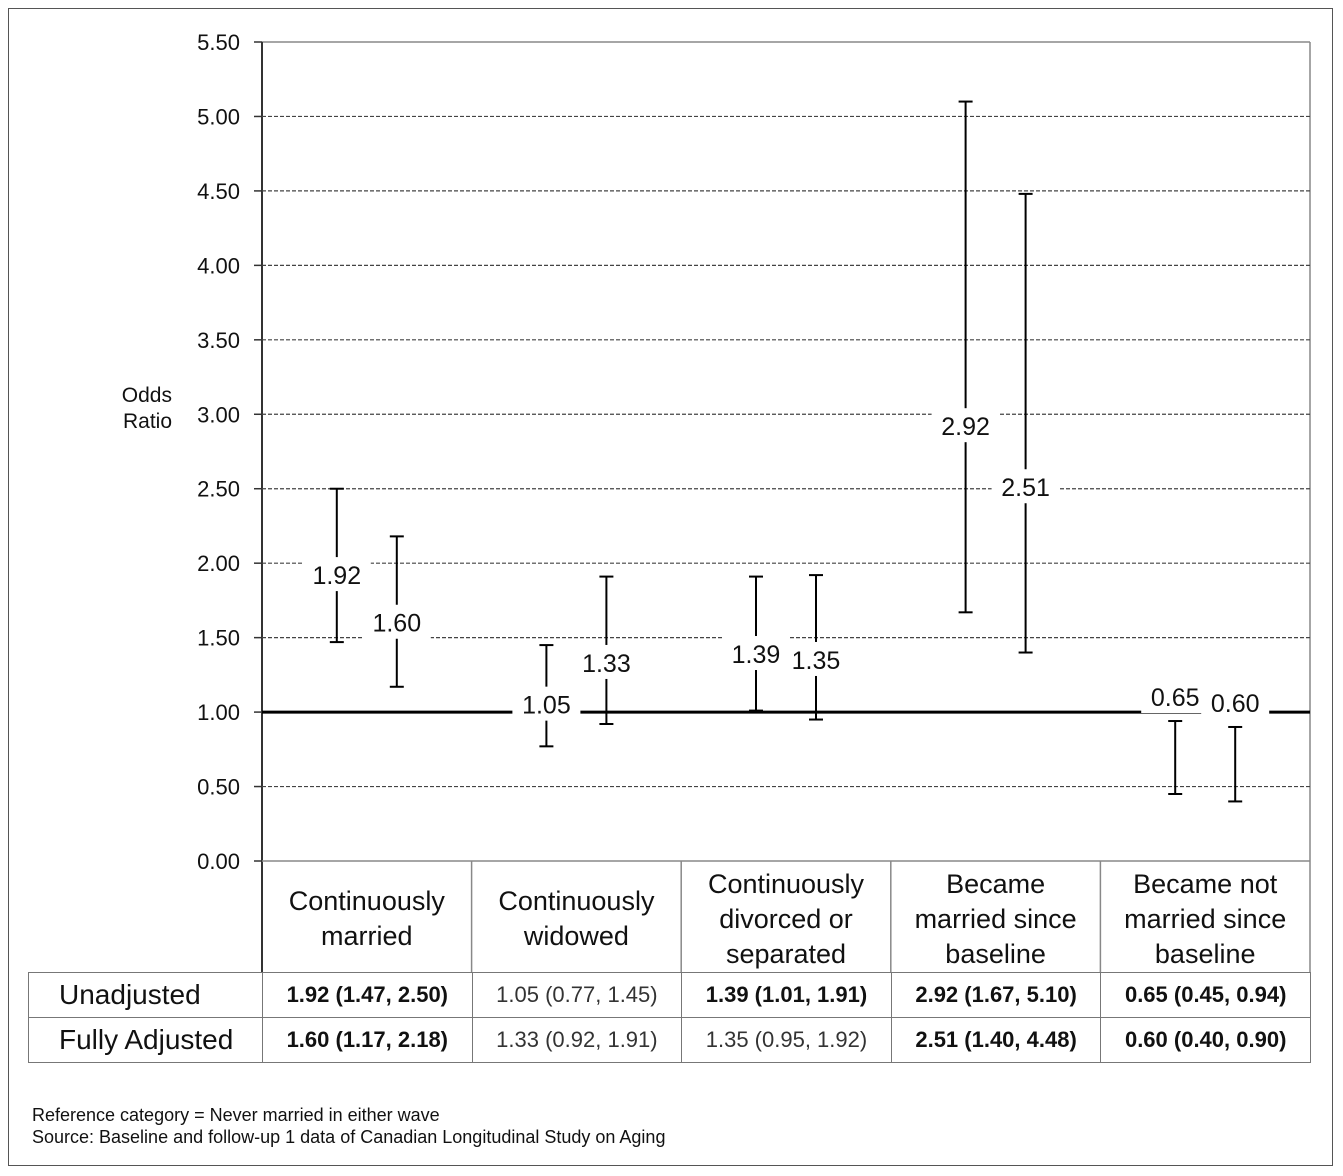  What do you see at coordinates (996, 1040) in the screenshot?
I see `table-cell: 2.51 (1.40, 4.48)` at bounding box center [996, 1040].